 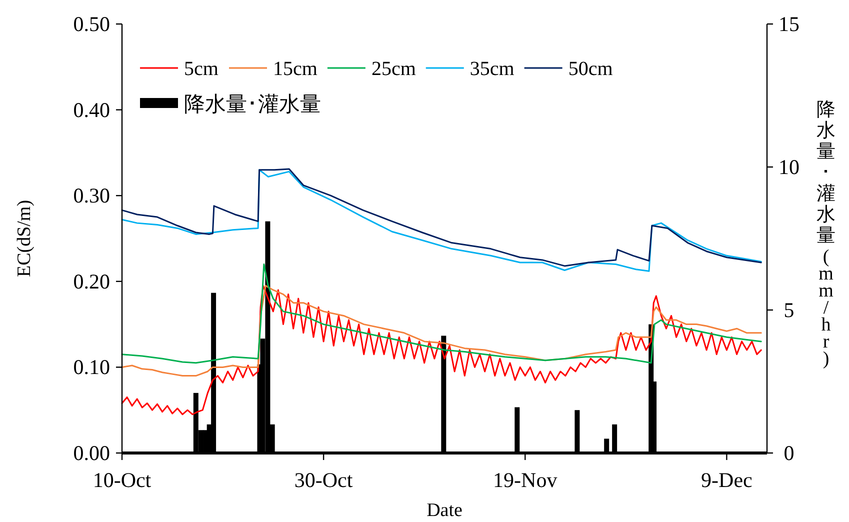 What do you see at coordinates (393, 69) in the screenshot?
I see `legend-label: 25cm` at bounding box center [393, 69].